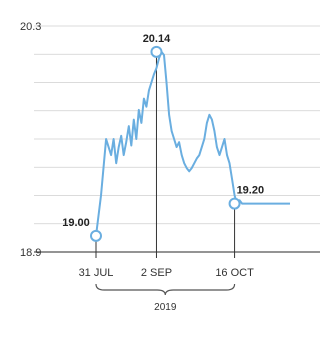 This screenshot has height=339, width=323. I want to click on x-tick-label: 2 SEP, so click(156, 273).